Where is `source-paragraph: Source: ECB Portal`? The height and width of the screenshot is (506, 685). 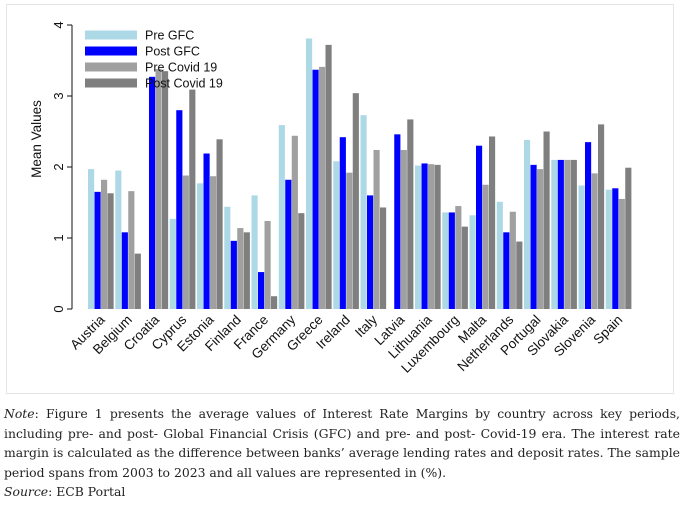
source-paragraph: Source: ECB Portal is located at coordinates (342, 492).